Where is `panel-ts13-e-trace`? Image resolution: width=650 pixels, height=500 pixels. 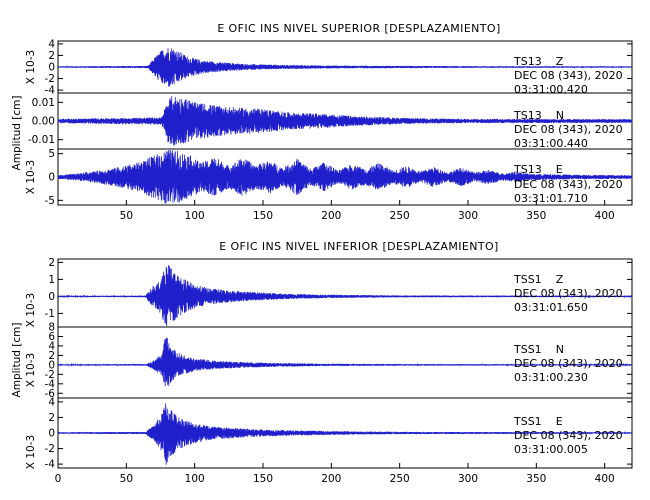
panel-ts13-e-trace is located at coordinates (345, 176).